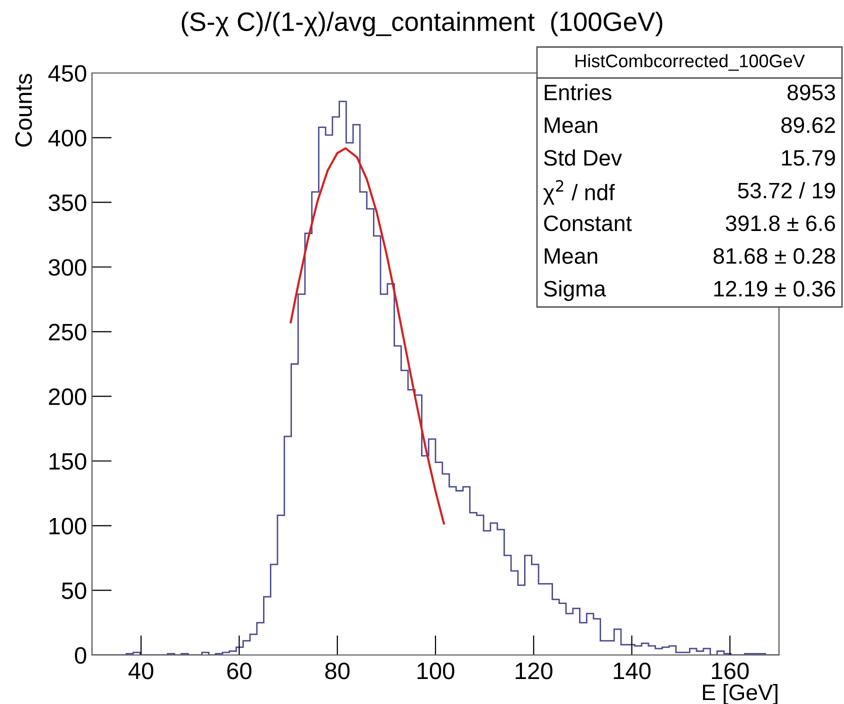  Describe the element at coordinates (632, 671) in the screenshot. I see `x-tick-label: 140` at that location.